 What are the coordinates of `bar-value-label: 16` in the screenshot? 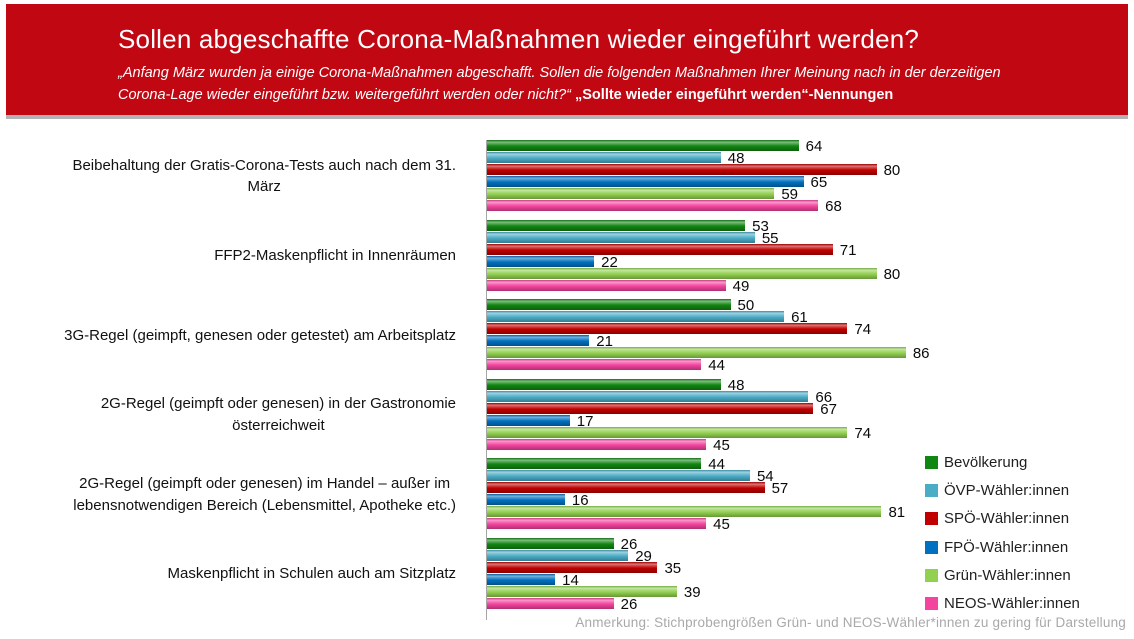 It's located at (580, 501).